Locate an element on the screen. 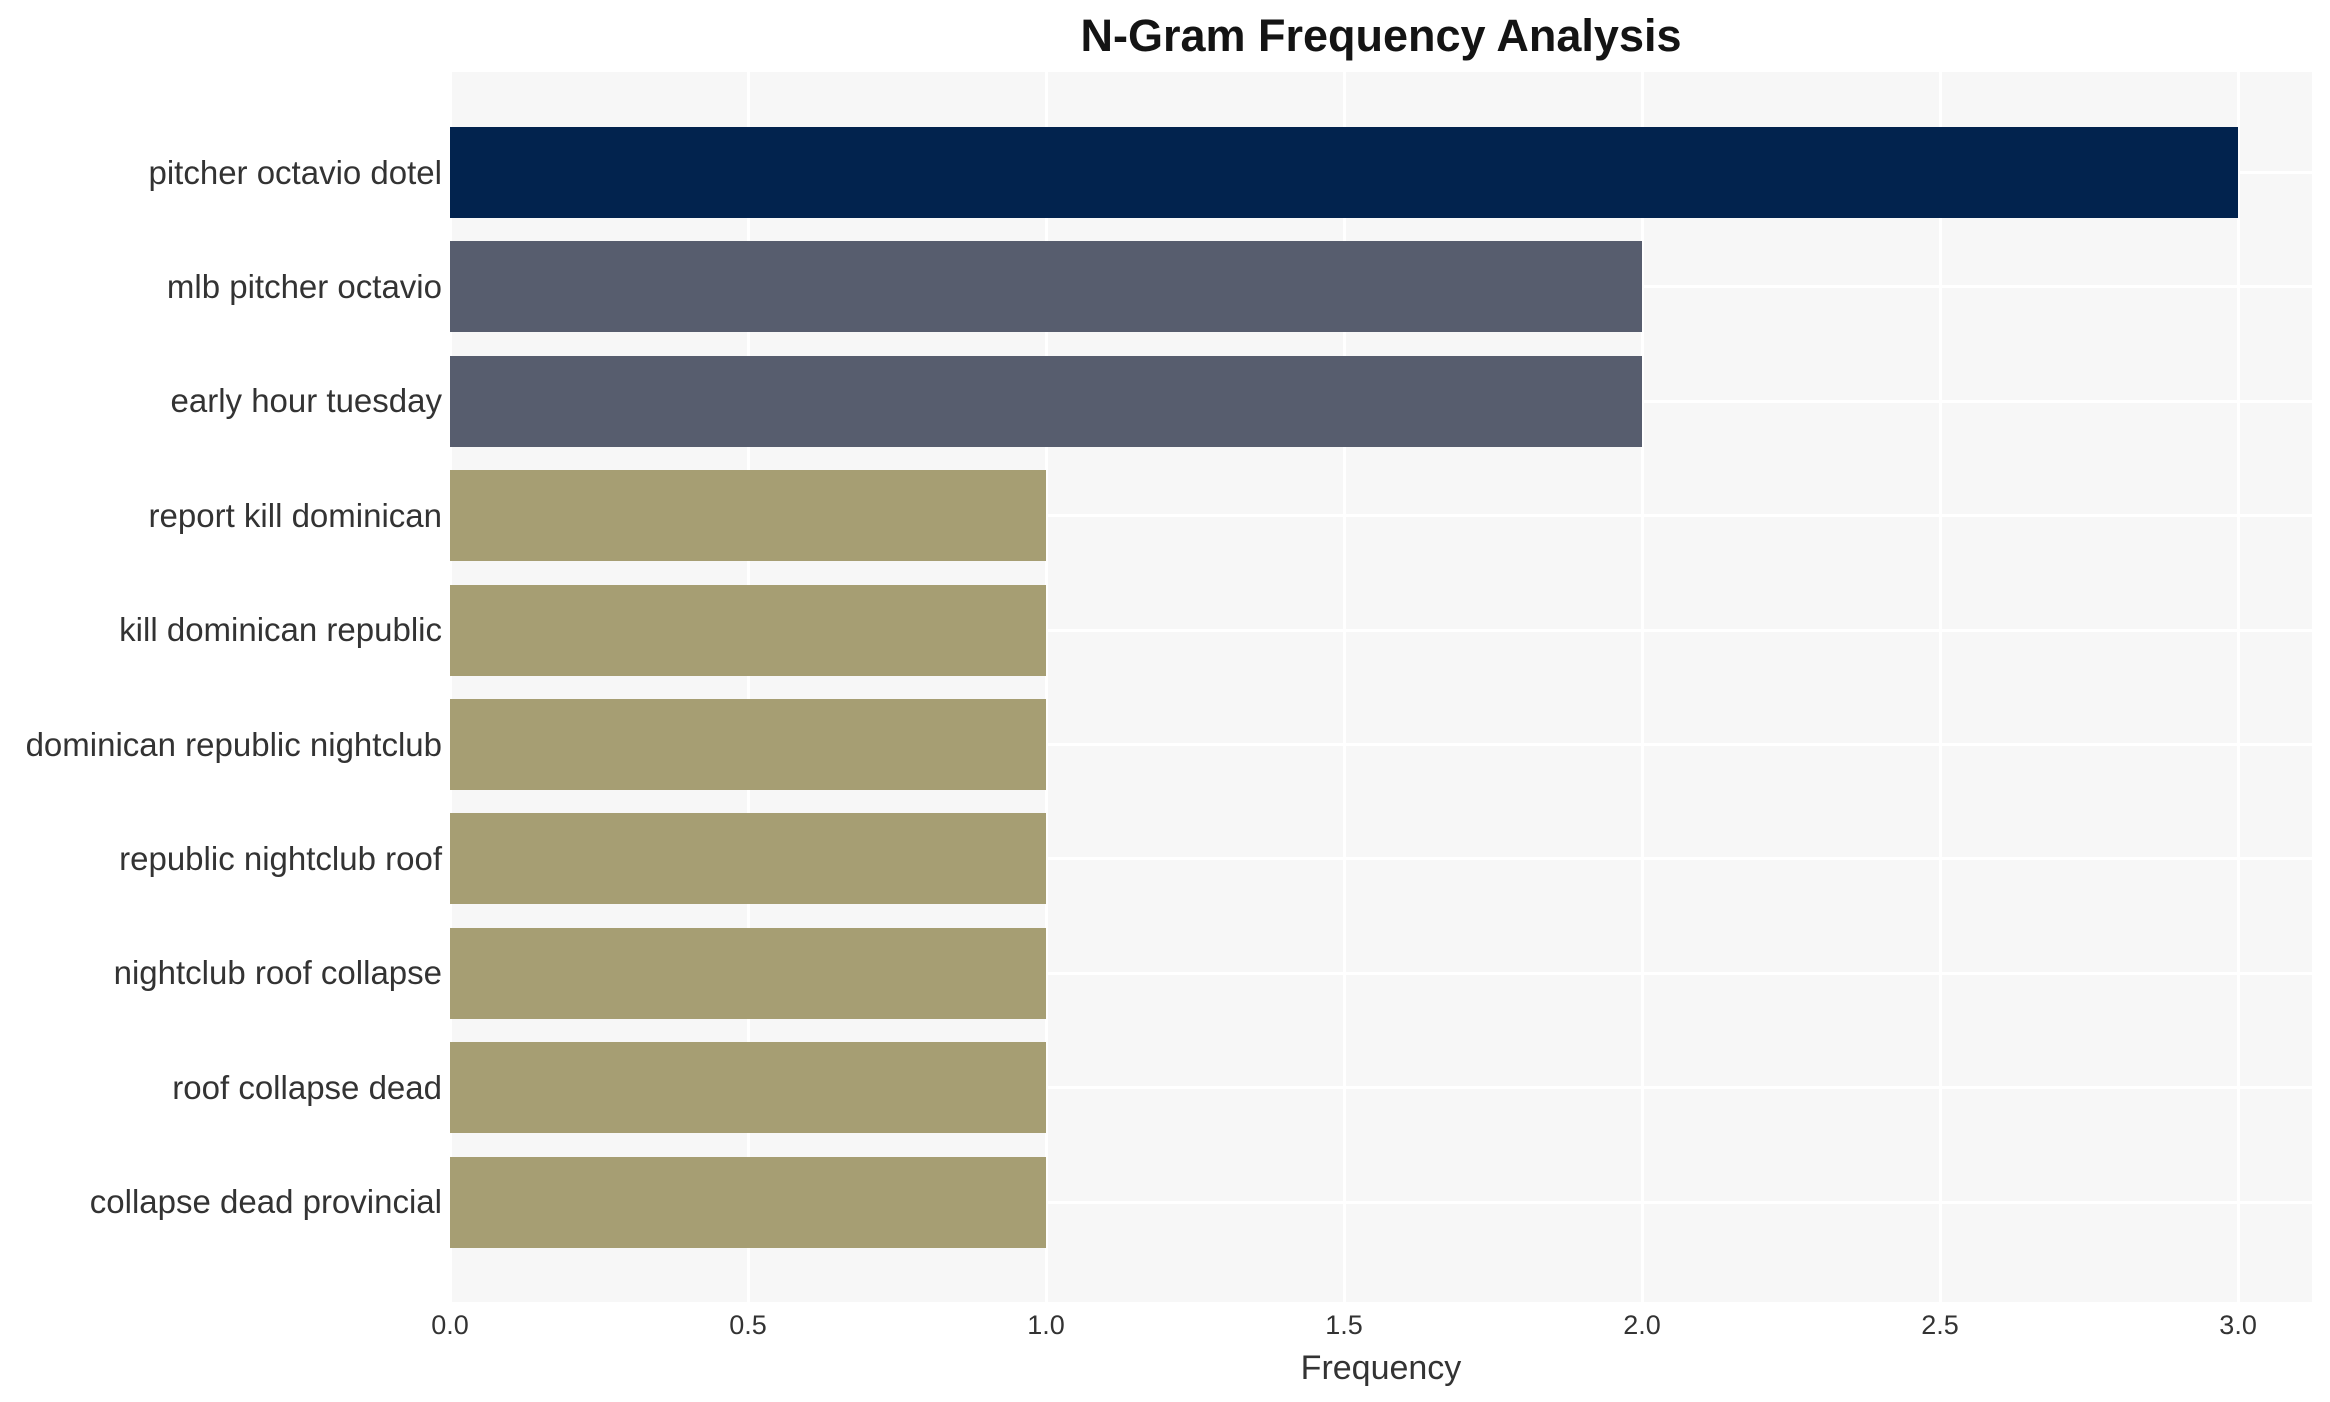 The image size is (2330, 1402). category-label: report kill dominican is located at coordinates (295, 515).